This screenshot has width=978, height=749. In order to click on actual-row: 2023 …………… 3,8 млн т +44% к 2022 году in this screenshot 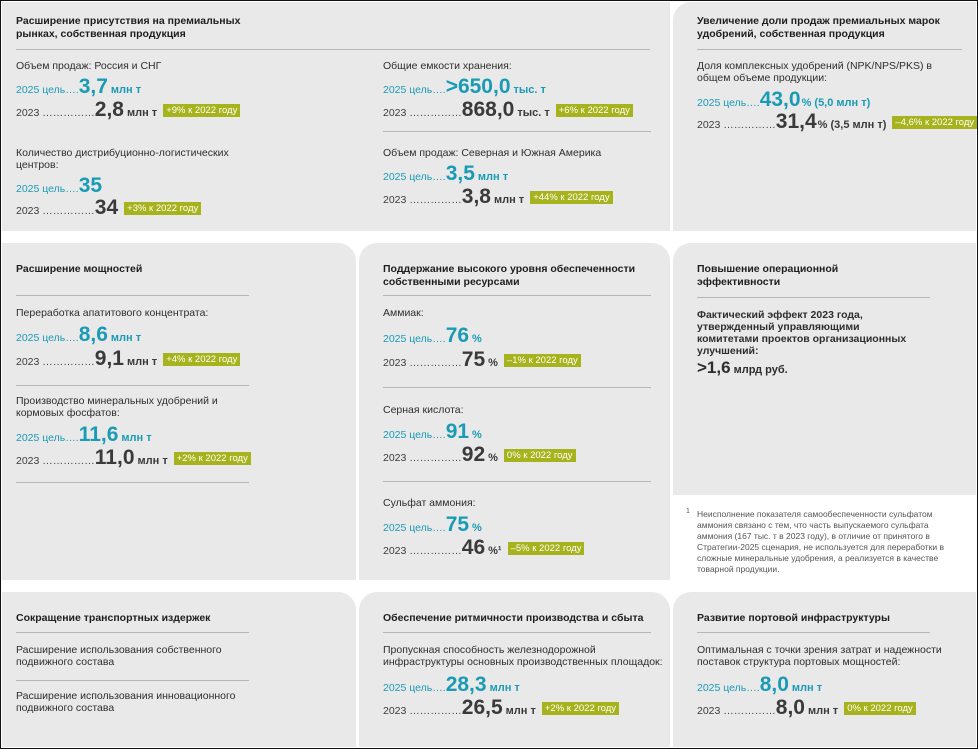, I will do `click(498, 196)`.